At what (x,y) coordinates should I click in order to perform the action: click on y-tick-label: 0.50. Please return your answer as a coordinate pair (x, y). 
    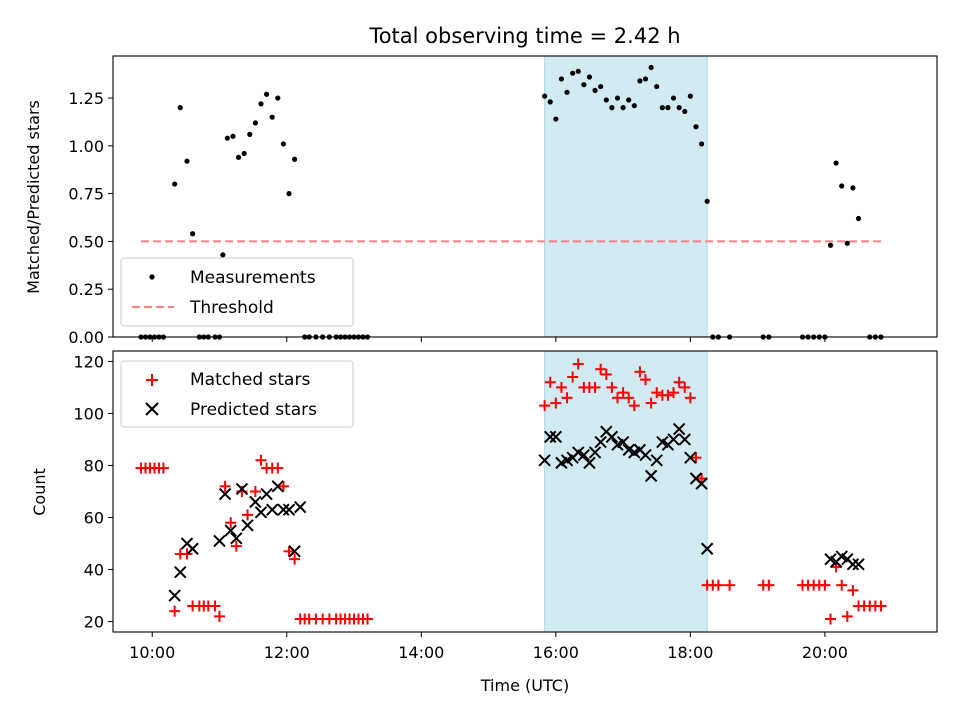
    Looking at the image, I should click on (86, 241).